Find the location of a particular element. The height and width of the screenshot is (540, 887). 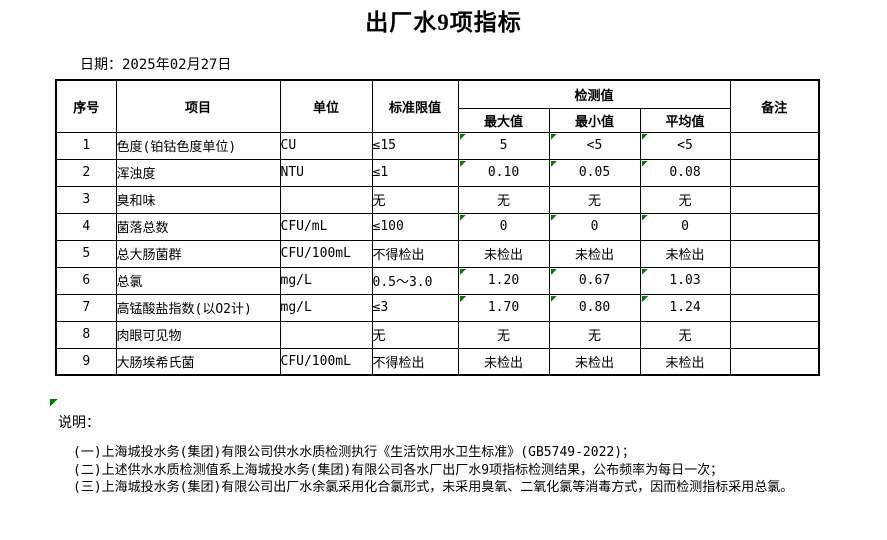

item-name-cell: 肉眼可见物 is located at coordinates (198, 334).